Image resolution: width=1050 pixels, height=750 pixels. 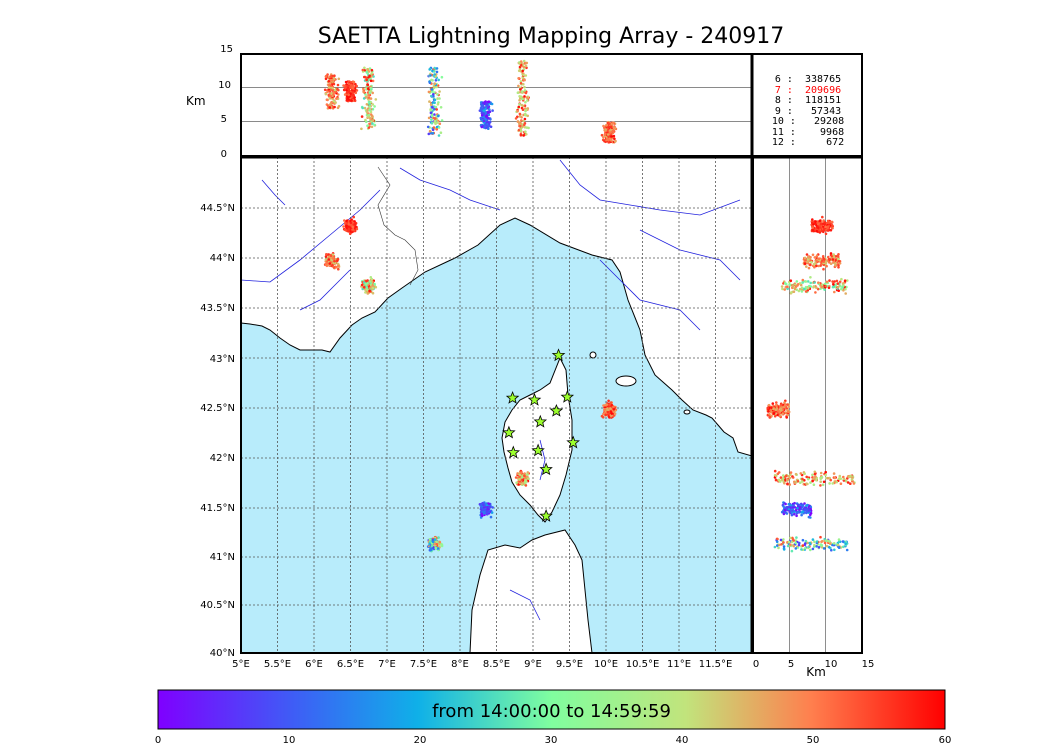 I want to click on station-number: 8, so click(x=777, y=100).